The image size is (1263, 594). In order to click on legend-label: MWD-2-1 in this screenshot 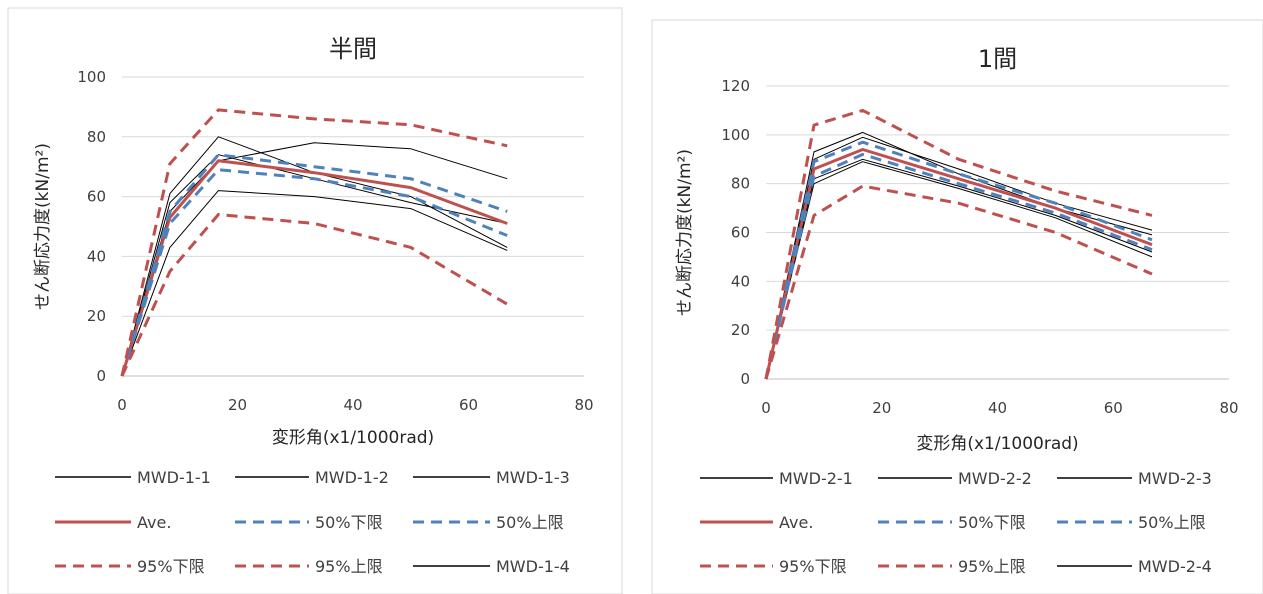, I will do `click(816, 478)`.